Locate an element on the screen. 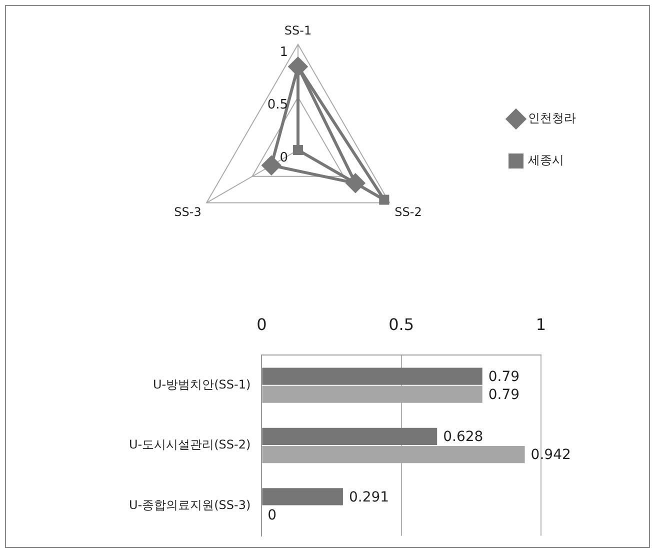  spoke-label: SS-1 is located at coordinates (298, 30).